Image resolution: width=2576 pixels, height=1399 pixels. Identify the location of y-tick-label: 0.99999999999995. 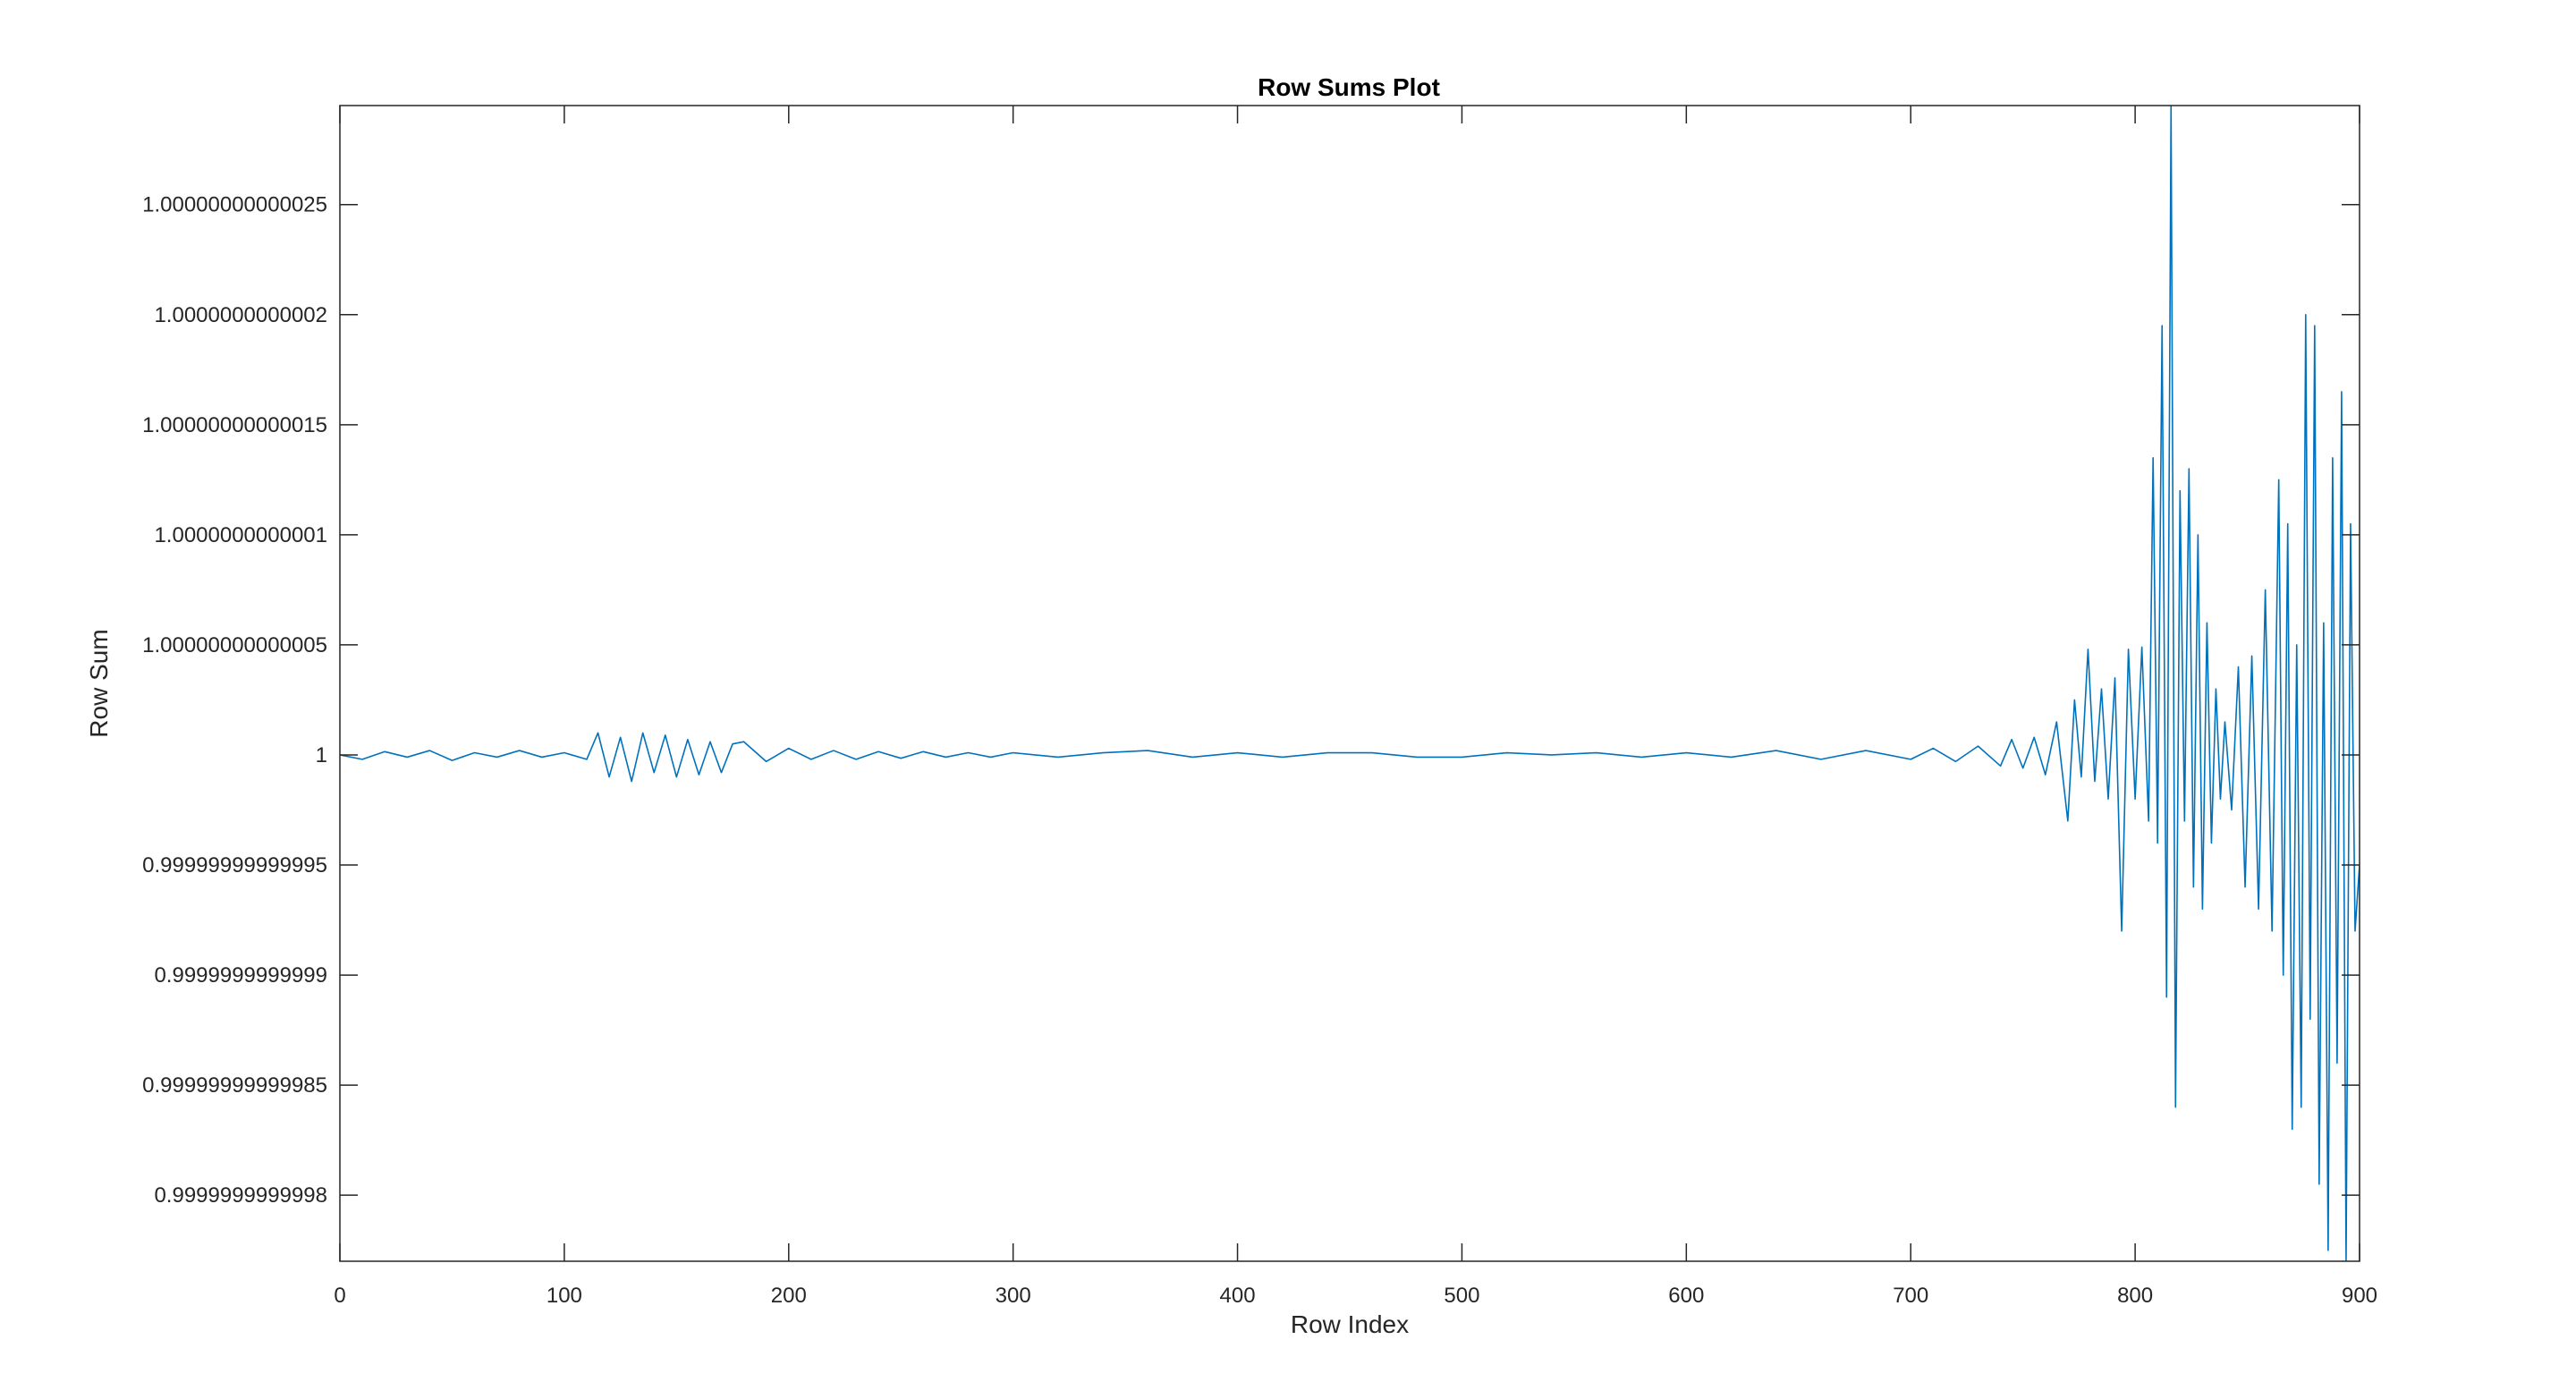
(234, 865).